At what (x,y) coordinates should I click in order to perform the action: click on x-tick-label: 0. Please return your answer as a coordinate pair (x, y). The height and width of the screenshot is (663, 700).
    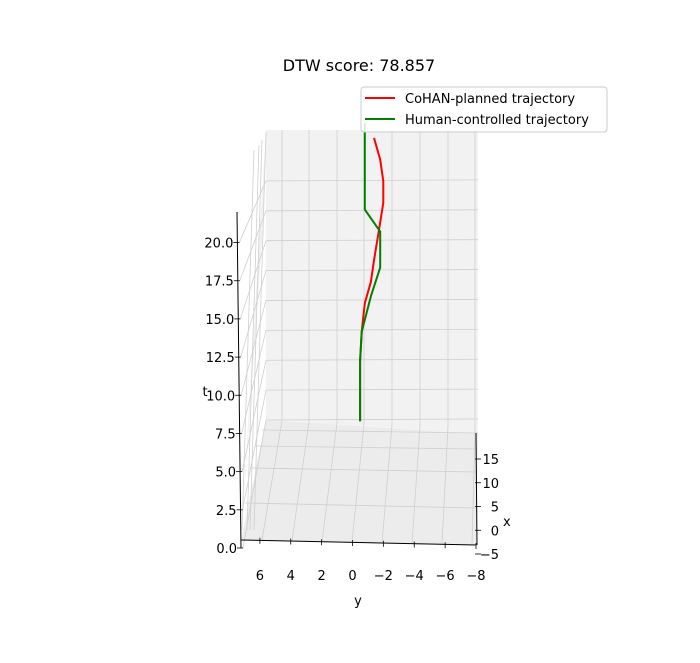
    Looking at the image, I should click on (495, 531).